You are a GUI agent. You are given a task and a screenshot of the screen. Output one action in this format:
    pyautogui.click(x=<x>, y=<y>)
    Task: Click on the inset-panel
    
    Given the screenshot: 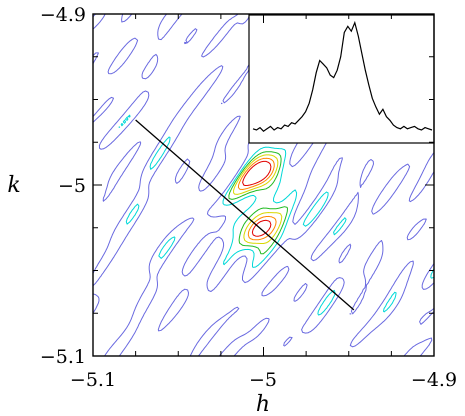 What is the action you would take?
    pyautogui.click(x=341, y=79)
    